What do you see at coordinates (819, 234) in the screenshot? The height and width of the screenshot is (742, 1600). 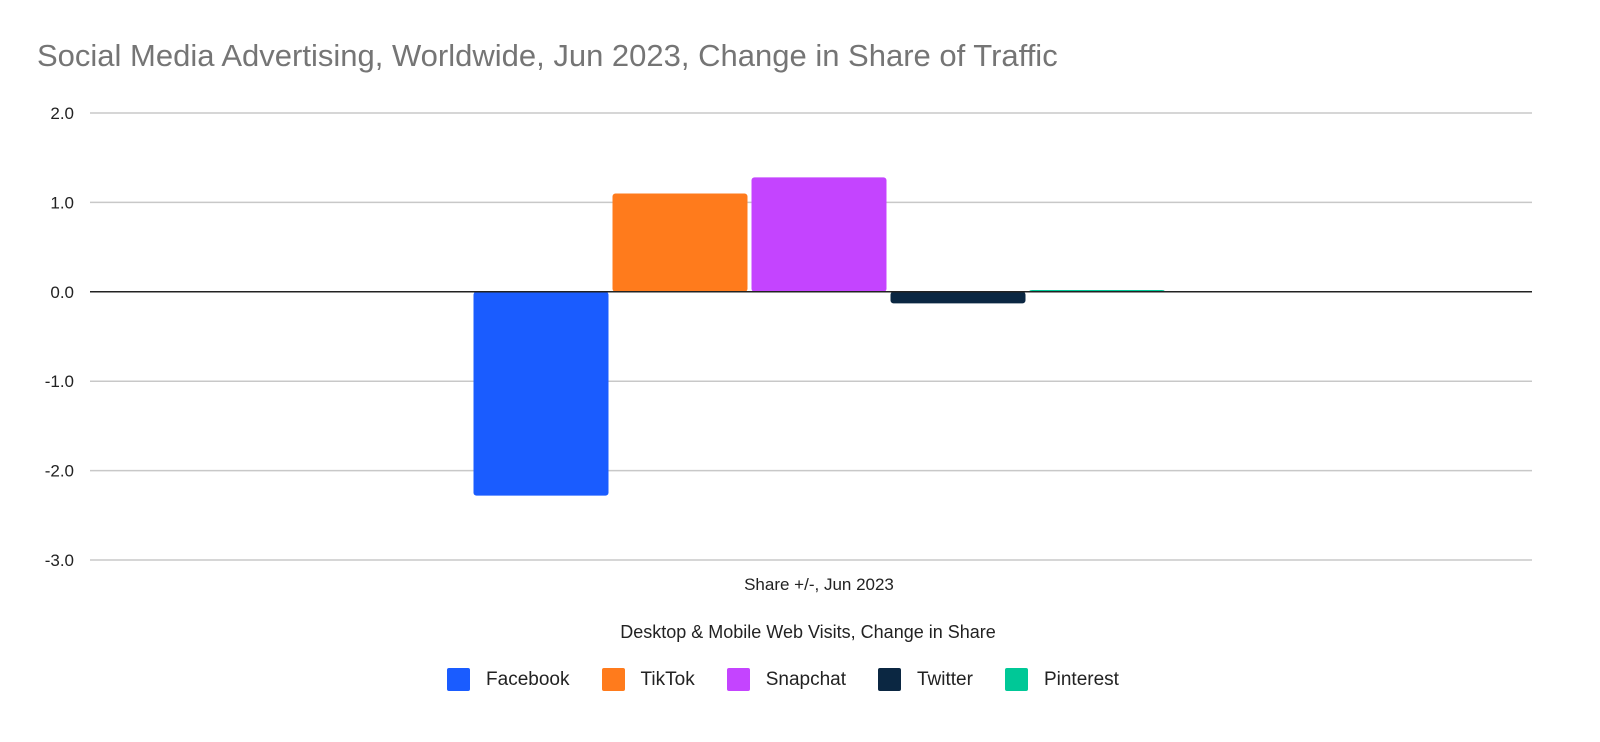 I see `bar-snapchat` at bounding box center [819, 234].